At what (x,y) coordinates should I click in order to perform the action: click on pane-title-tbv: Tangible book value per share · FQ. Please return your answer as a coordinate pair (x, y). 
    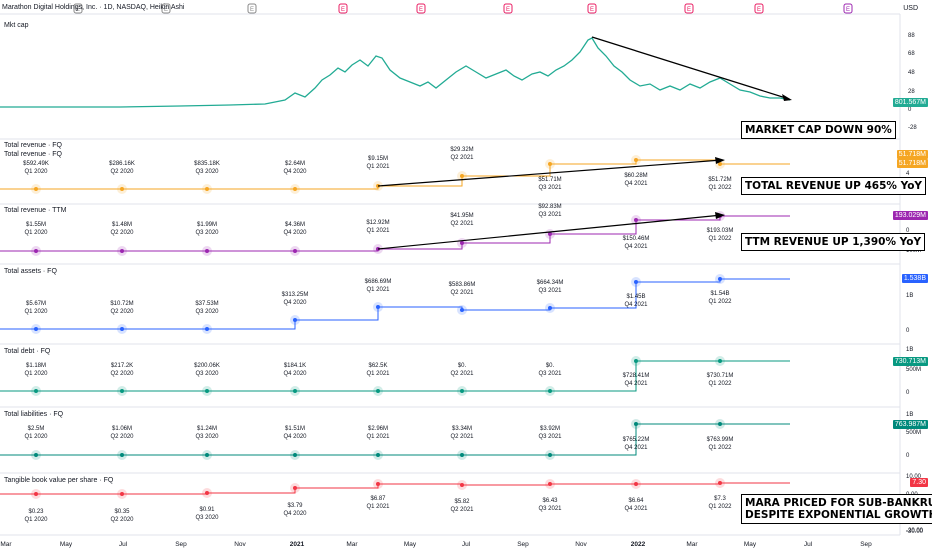
    Looking at the image, I should click on (59, 480).